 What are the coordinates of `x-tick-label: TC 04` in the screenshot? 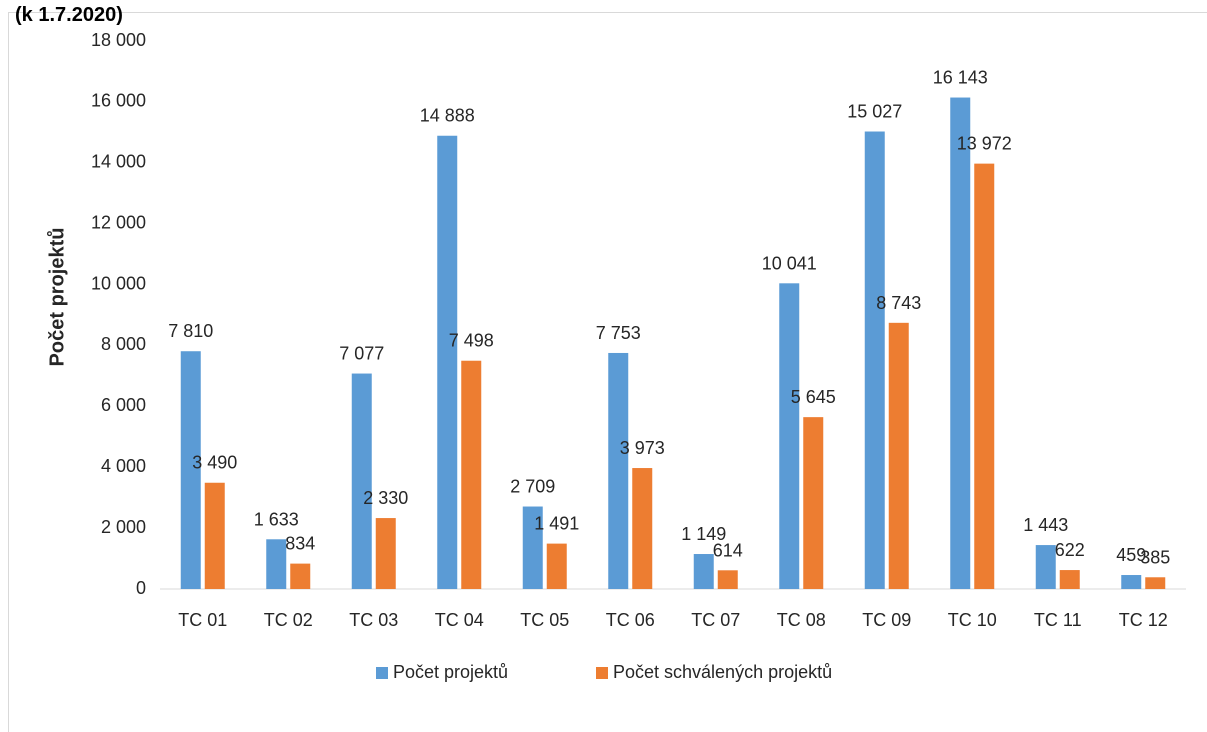 It's located at (459, 620).